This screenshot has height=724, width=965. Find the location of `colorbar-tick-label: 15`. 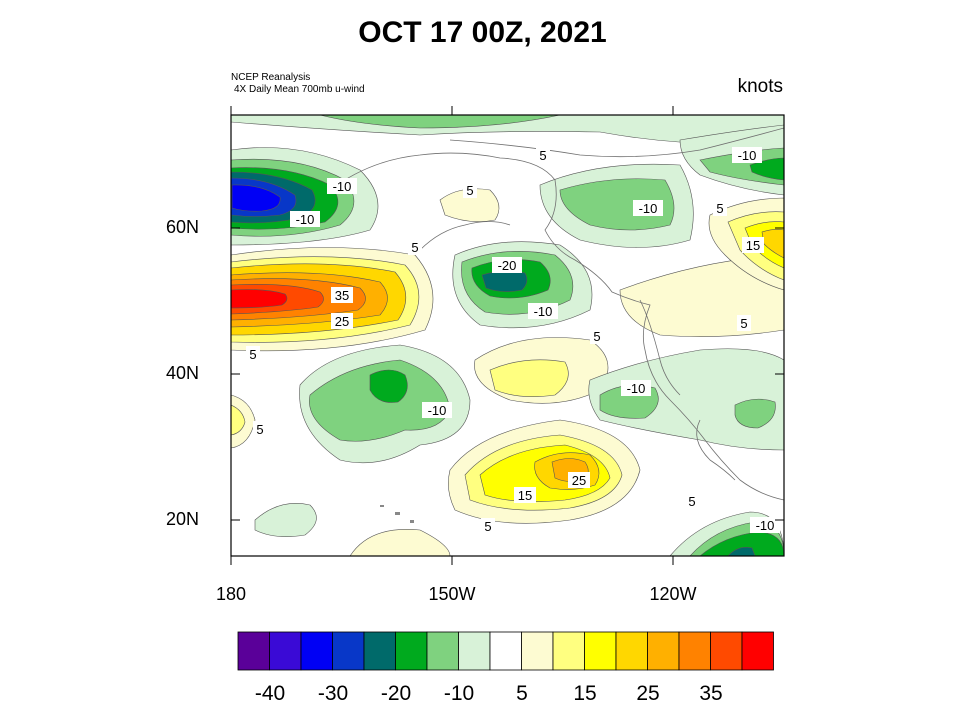

colorbar-tick-label: 15 is located at coordinates (585, 693).